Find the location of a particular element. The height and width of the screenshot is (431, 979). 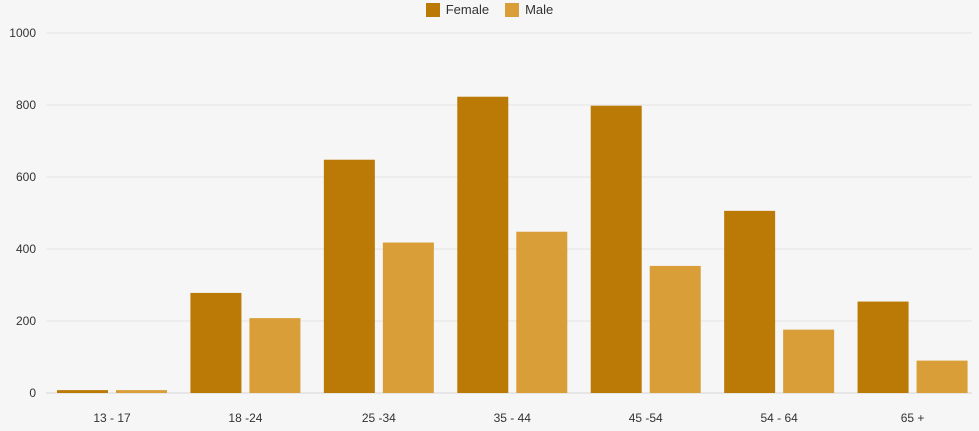

y-tick-label: 400 is located at coordinates (26, 249).